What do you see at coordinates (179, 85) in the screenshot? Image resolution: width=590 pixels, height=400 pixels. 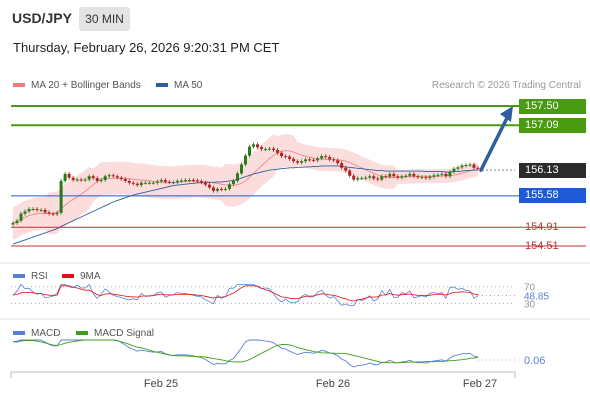 I see `legend-ma50: MA 50` at bounding box center [179, 85].